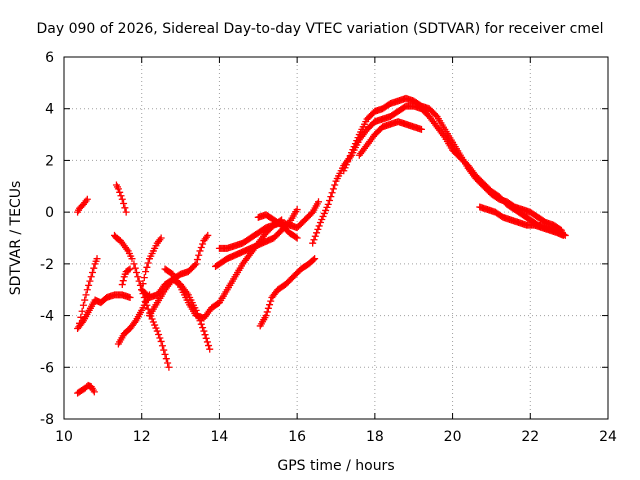 The height and width of the screenshot is (480, 640). What do you see at coordinates (297, 437) in the screenshot?
I see `x-tick-label: 16` at bounding box center [297, 437].